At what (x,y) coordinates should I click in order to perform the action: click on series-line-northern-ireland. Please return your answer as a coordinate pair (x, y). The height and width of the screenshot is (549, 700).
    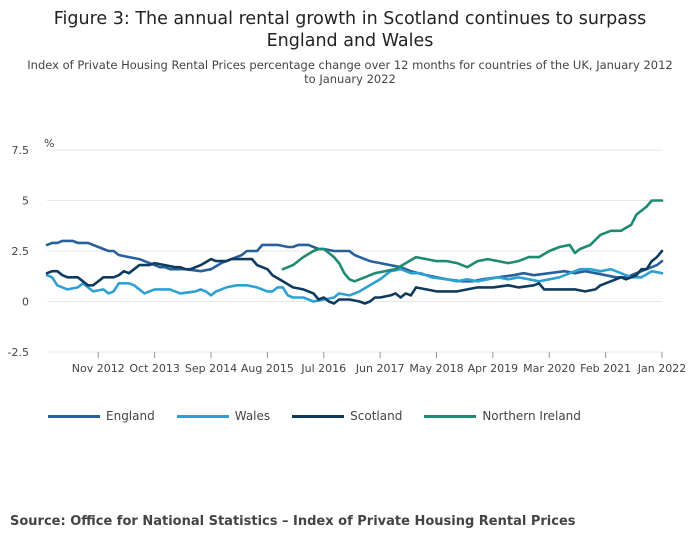
    Looking at the image, I should click on (472, 241).